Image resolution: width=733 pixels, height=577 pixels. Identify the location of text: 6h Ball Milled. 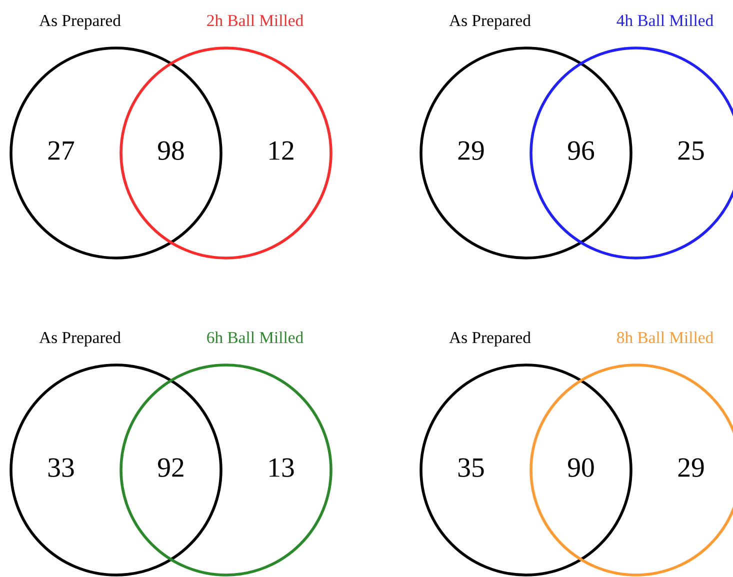
(255, 337).